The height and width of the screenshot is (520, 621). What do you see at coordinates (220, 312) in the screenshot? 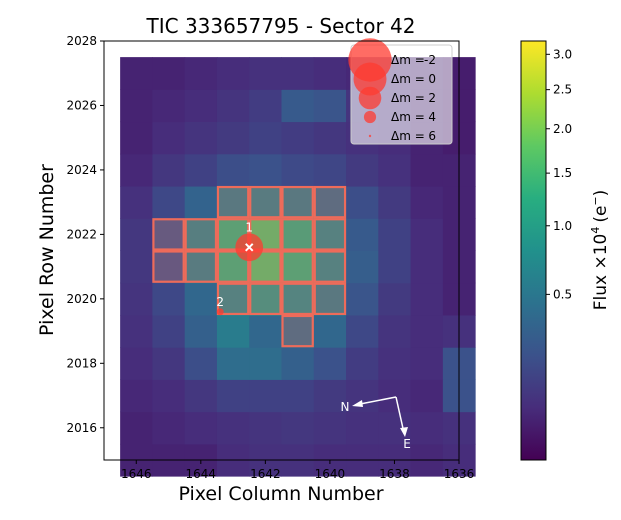
I see `star-marker` at bounding box center [220, 312].